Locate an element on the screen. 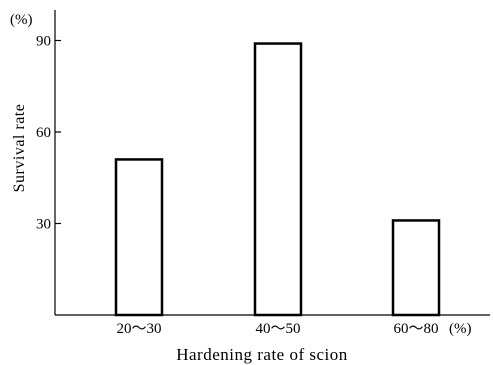 This screenshot has height=365, width=494. x-axis-label: Hardening rate of scion is located at coordinates (262, 354).